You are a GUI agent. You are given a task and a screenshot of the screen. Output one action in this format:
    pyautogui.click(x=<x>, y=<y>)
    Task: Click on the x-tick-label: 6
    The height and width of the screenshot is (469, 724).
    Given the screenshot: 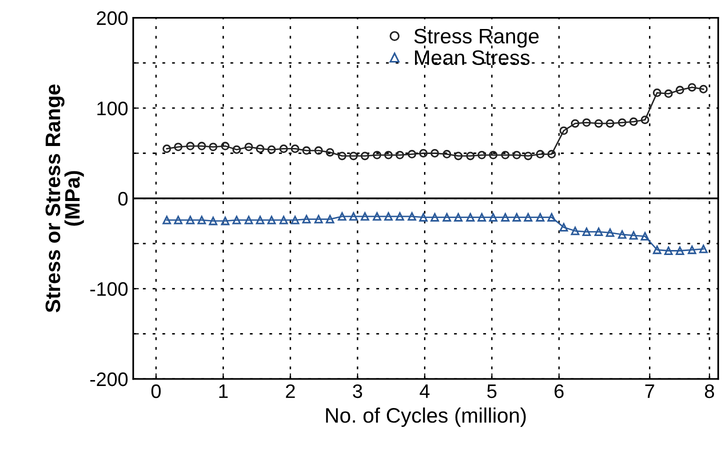 What is the action you would take?
    pyautogui.click(x=559, y=391)
    